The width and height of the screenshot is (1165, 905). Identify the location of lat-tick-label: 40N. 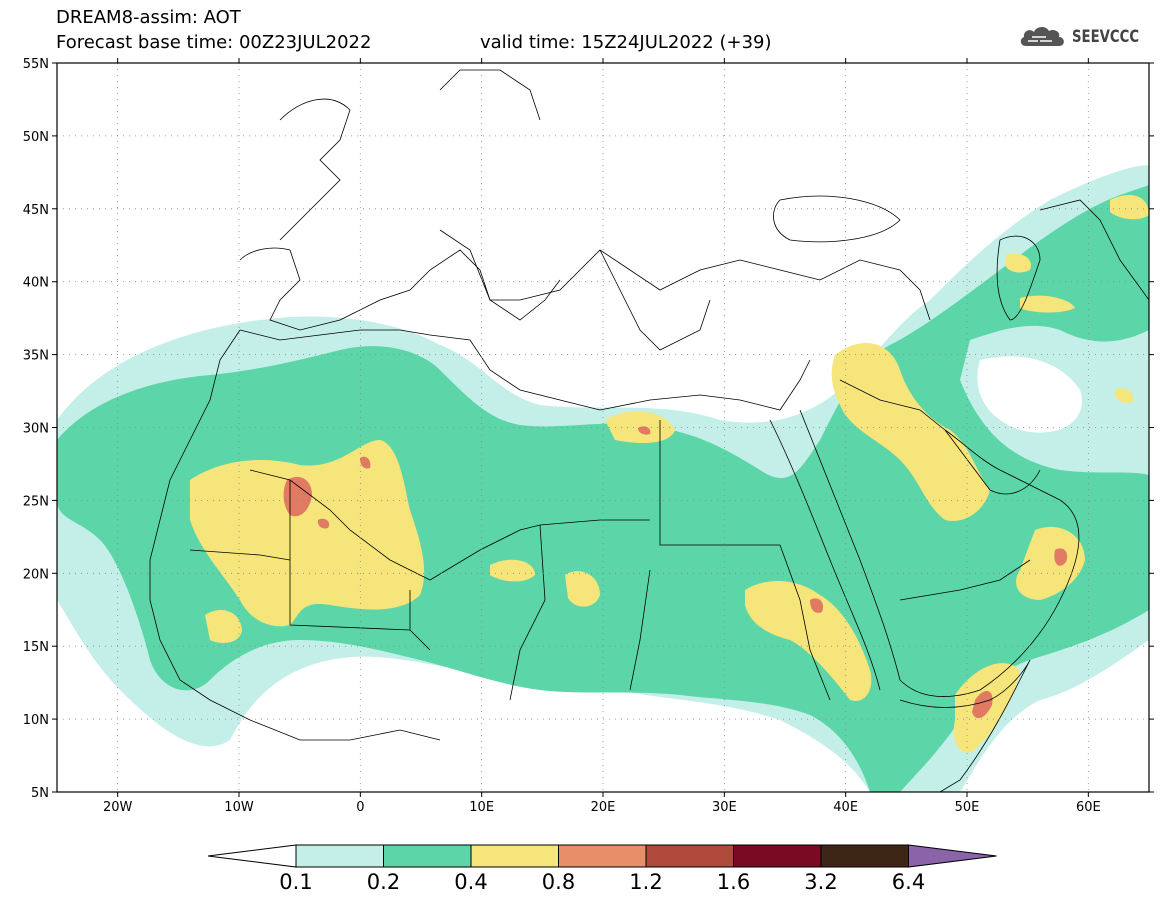
(36, 283).